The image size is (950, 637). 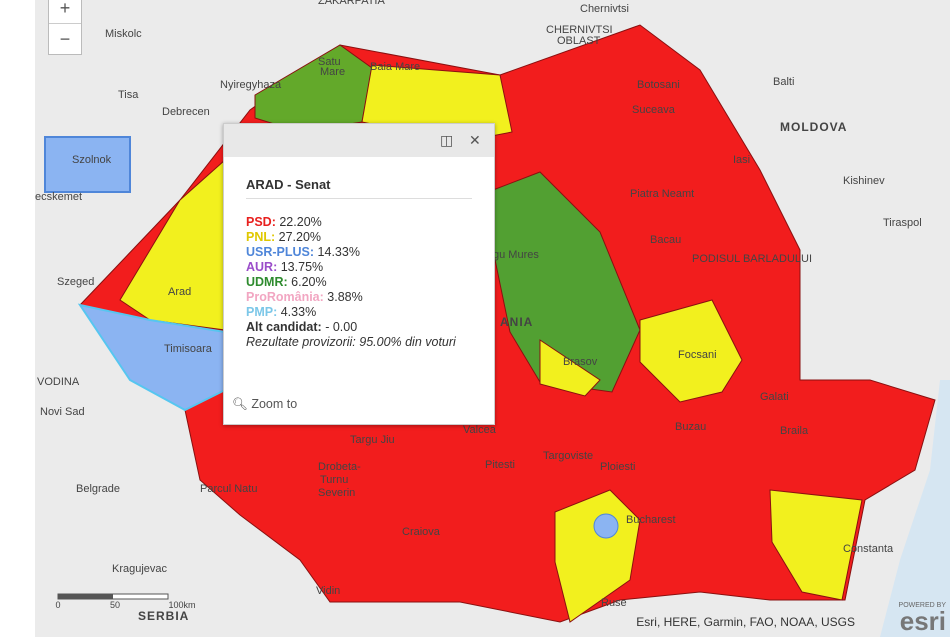 What do you see at coordinates (614, 603) in the screenshot?
I see `place-label: Ruse` at bounding box center [614, 603].